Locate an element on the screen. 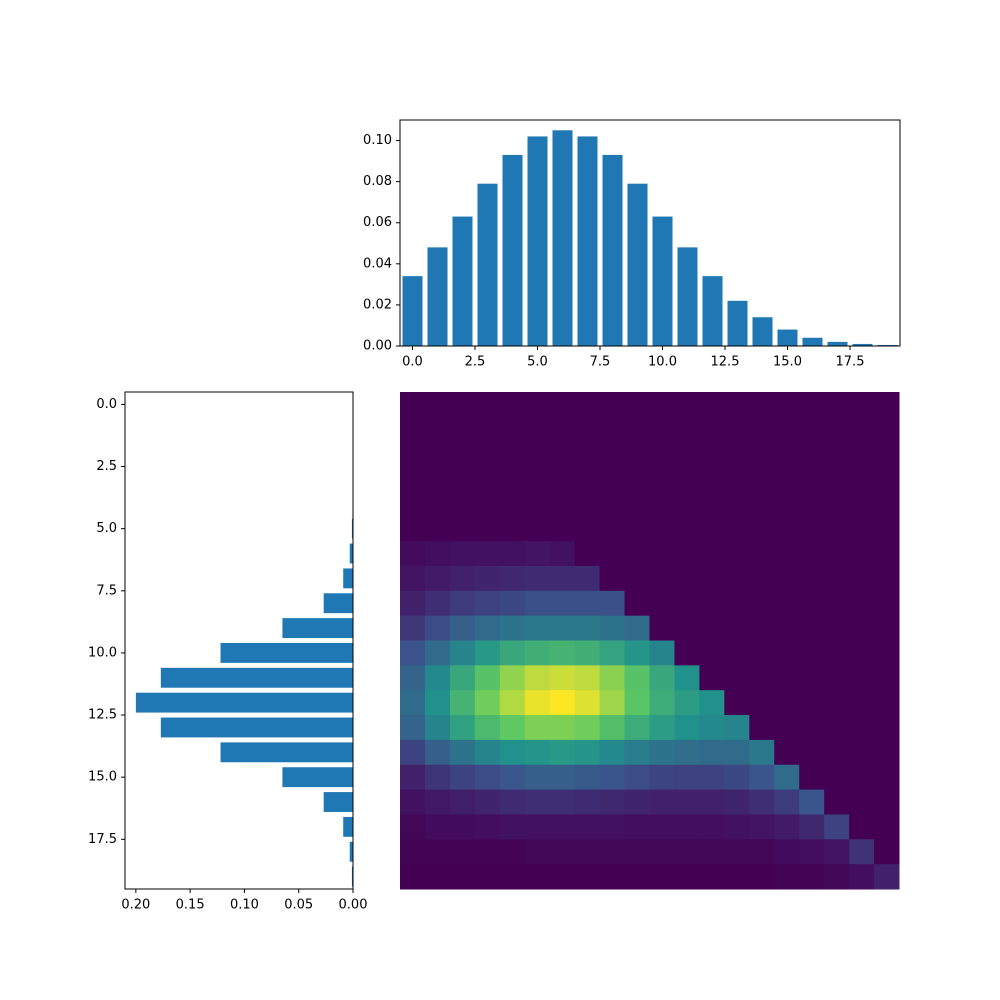 The image size is (1000, 1000). x-tick-label: 0.00 is located at coordinates (353, 905).